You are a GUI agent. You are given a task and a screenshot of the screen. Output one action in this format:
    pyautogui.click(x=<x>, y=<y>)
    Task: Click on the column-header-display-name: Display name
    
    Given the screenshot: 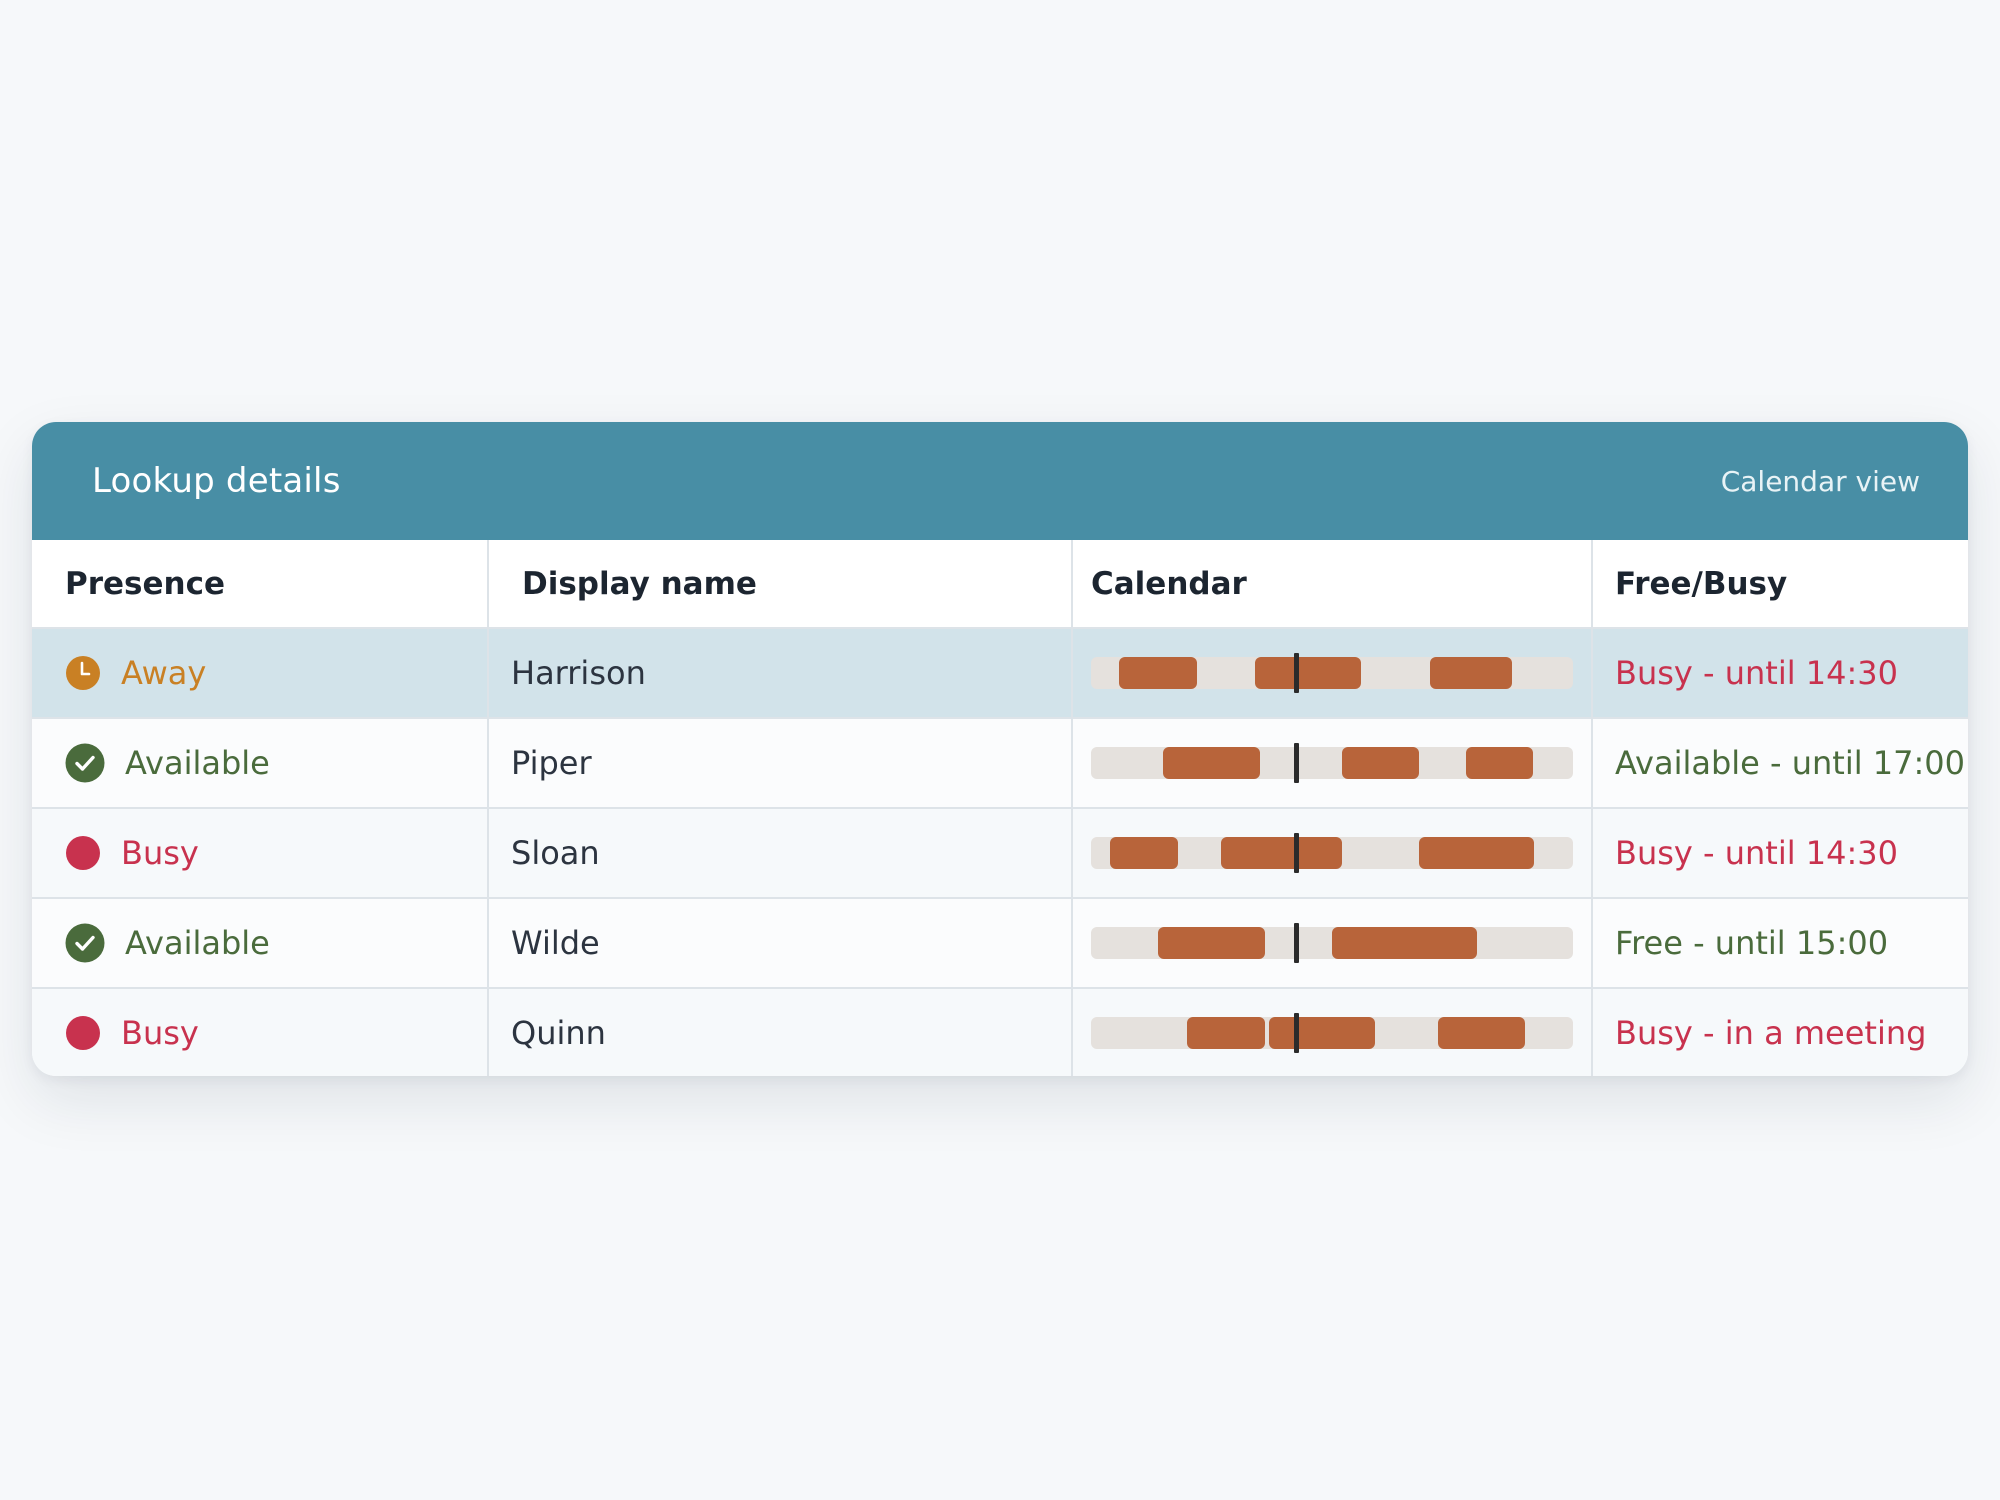 What is the action you would take?
    pyautogui.click(x=780, y=584)
    